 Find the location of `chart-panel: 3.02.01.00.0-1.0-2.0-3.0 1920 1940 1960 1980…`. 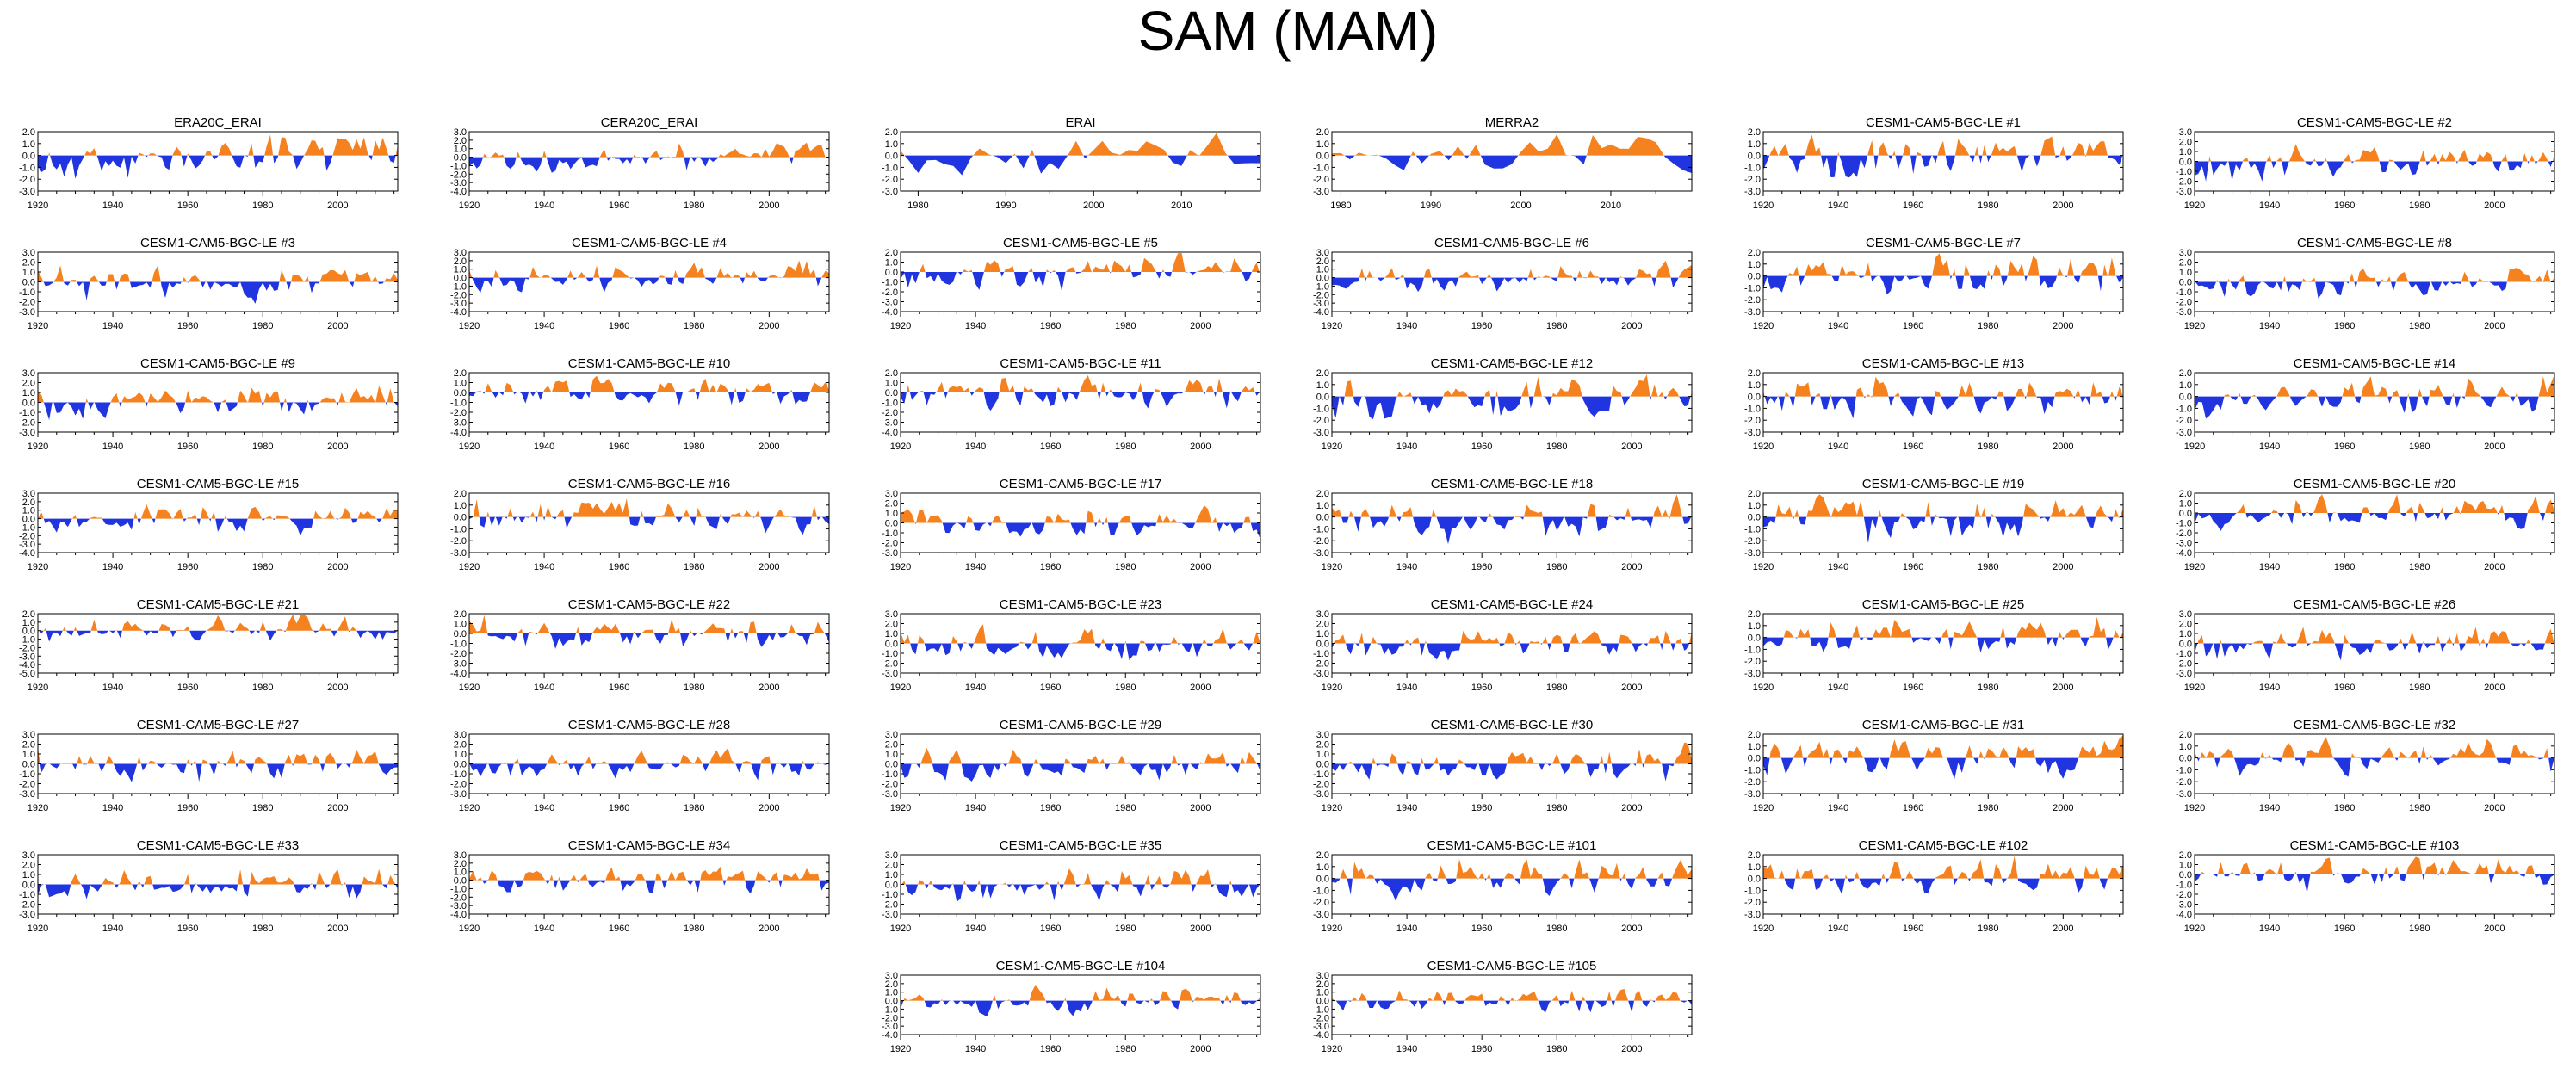

chart-panel: 3.02.01.00.0-1.0-2.0-3.0 1920 1940 1960 1980… is located at coordinates (1071, 886).